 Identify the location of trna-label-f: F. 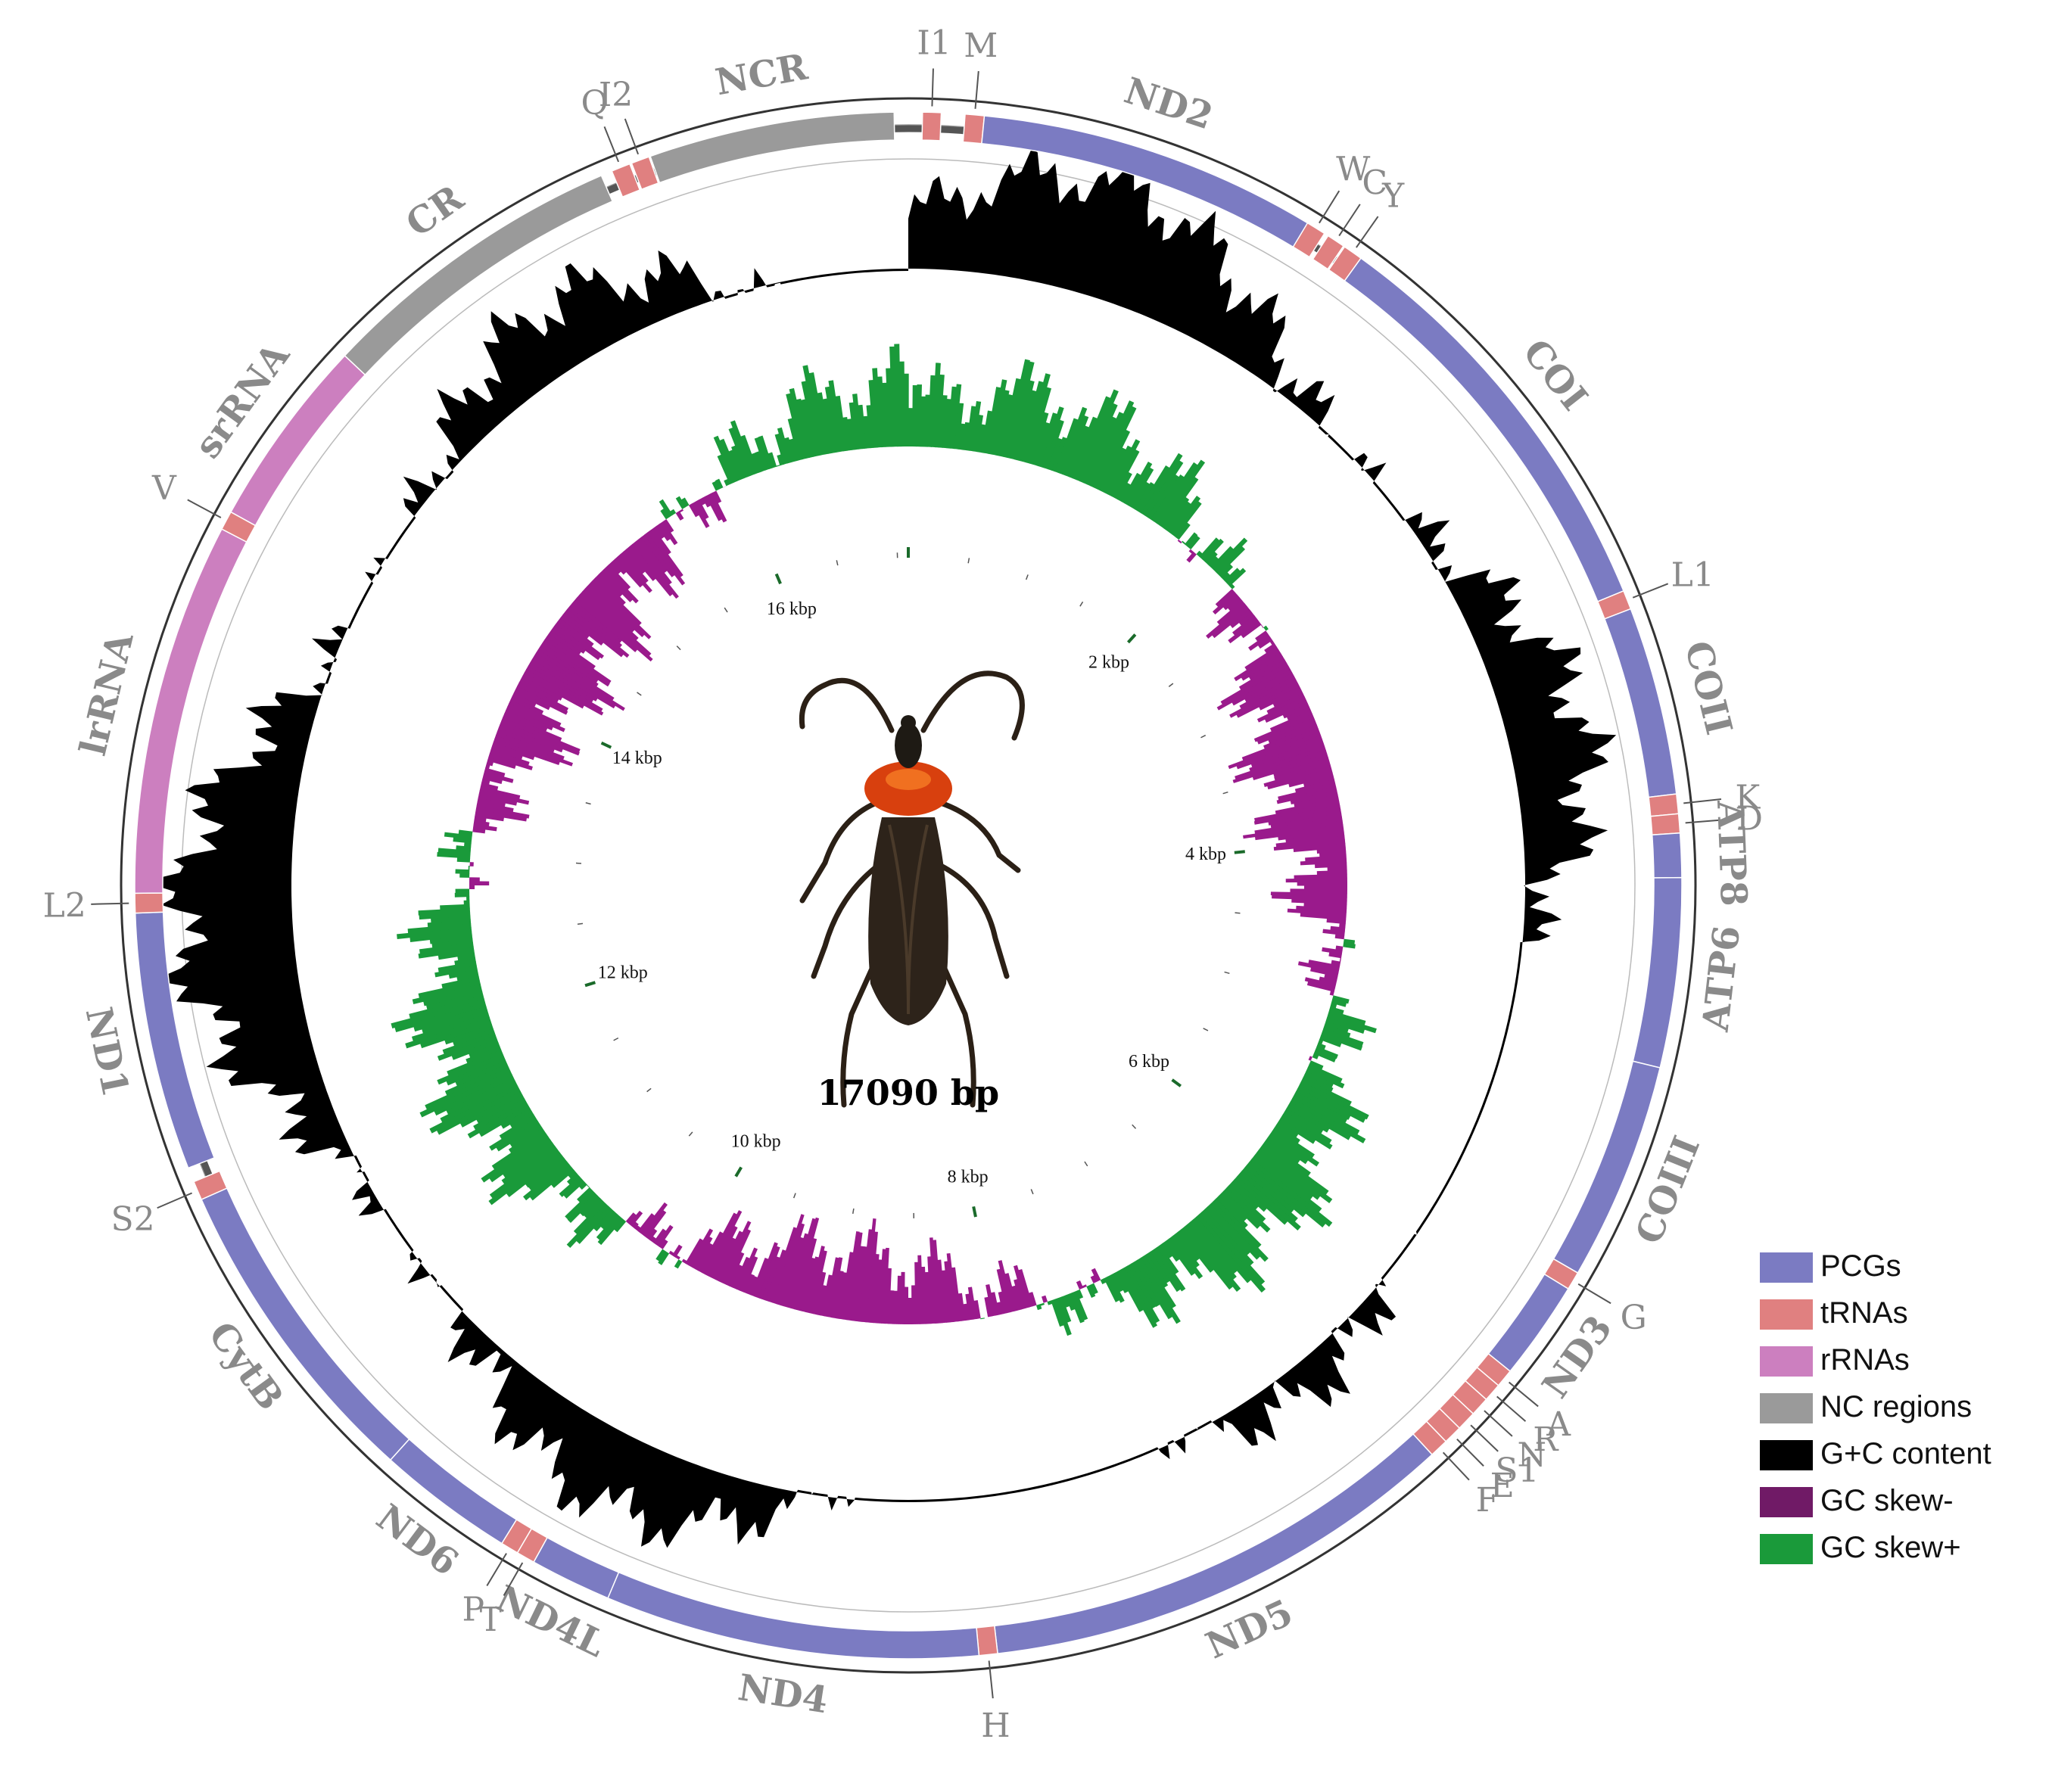
(1487, 1500).